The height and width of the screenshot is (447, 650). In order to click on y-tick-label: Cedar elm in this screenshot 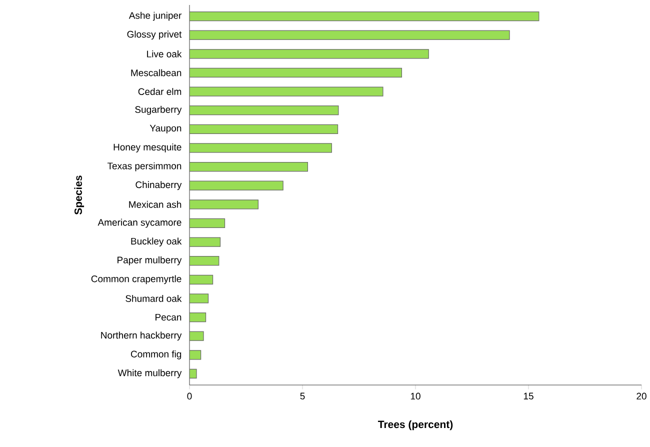, I will do `click(160, 92)`.